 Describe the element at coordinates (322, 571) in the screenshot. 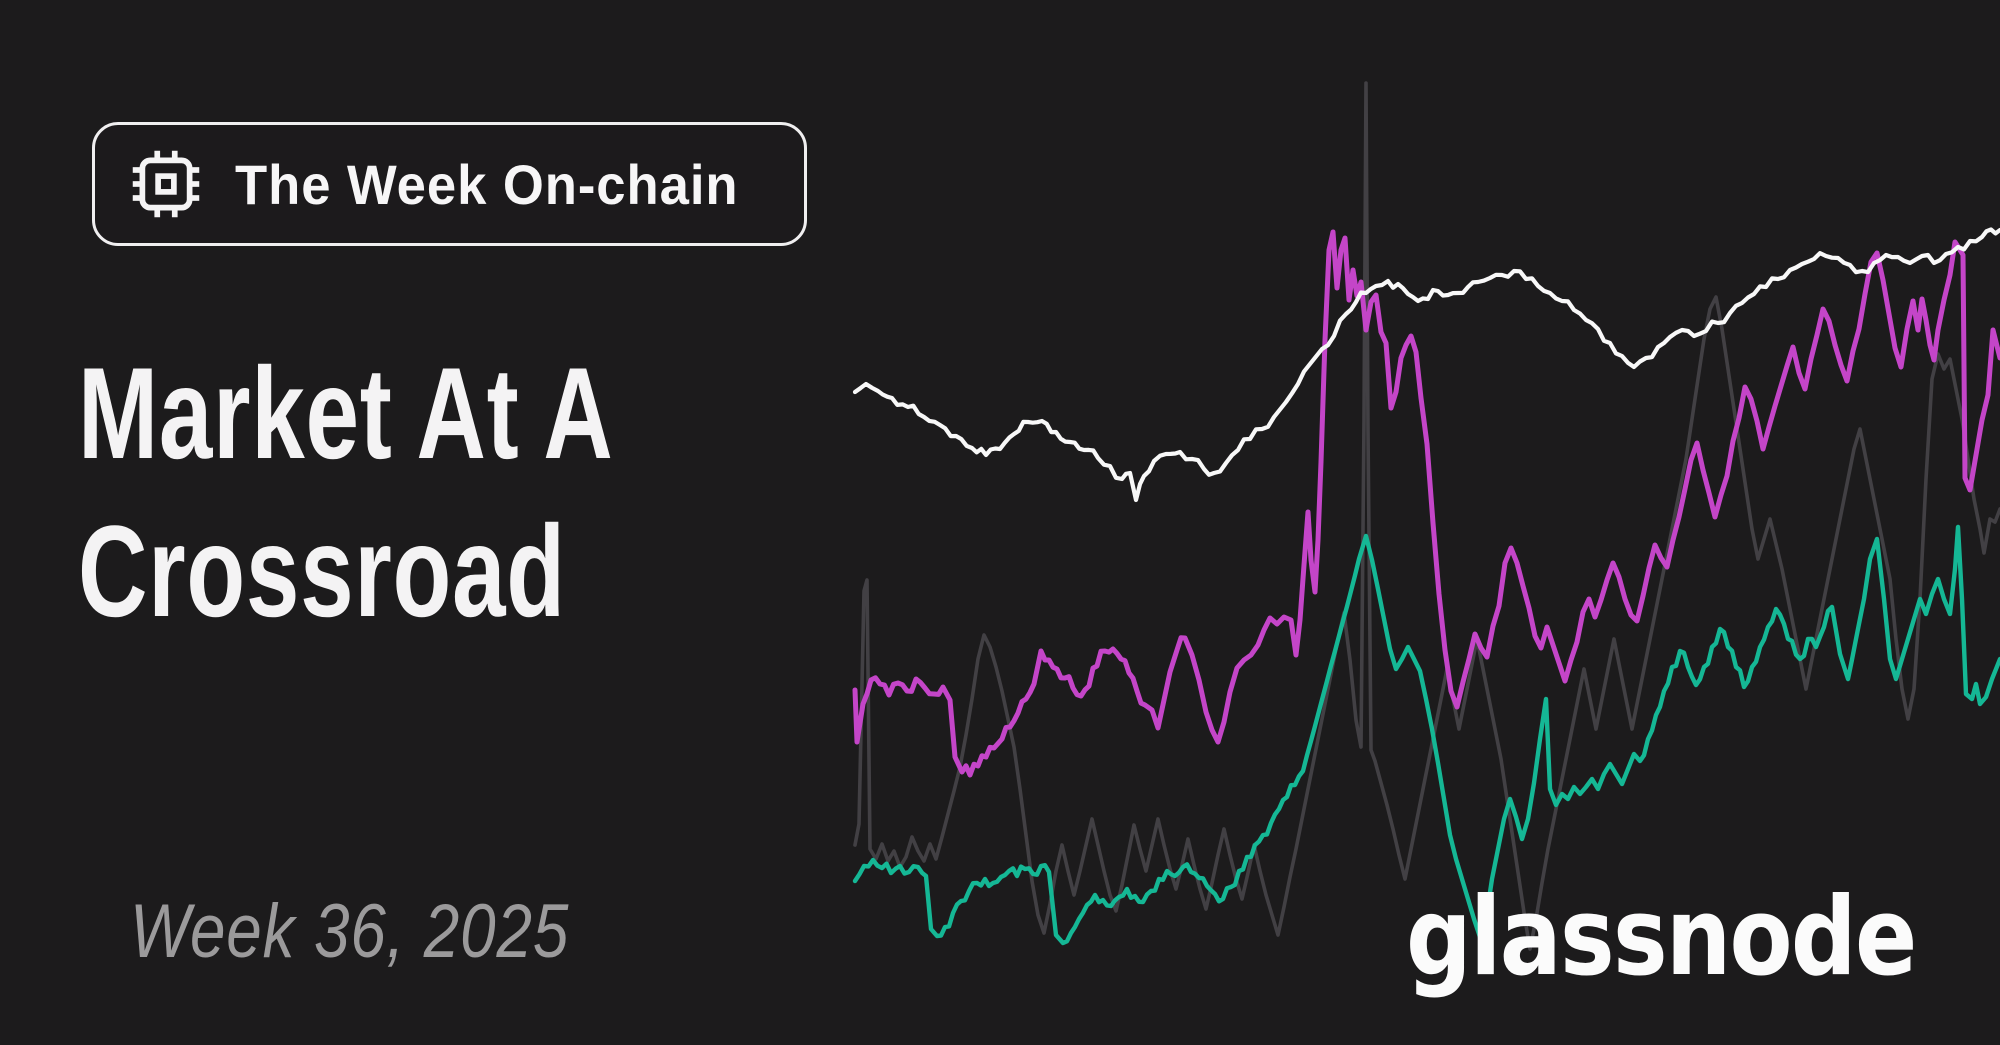

I see `title-line-2: Crossroad` at that location.